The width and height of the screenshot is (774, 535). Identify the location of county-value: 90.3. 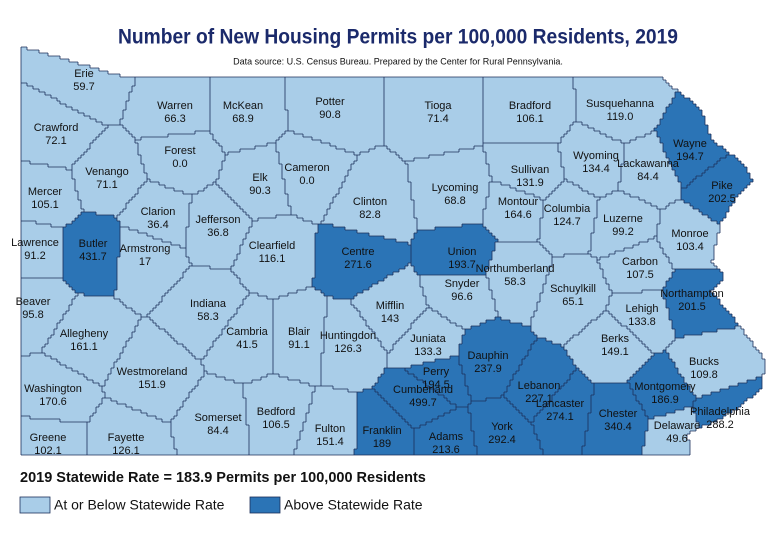
(259, 191).